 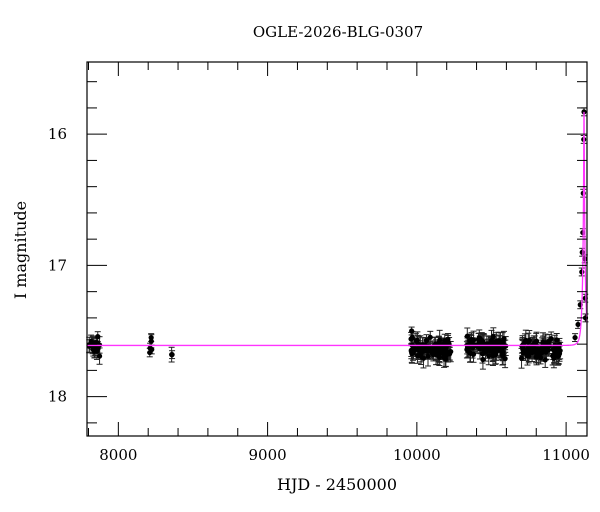 I want to click on x-tick-label: 8000, so click(x=118, y=455).